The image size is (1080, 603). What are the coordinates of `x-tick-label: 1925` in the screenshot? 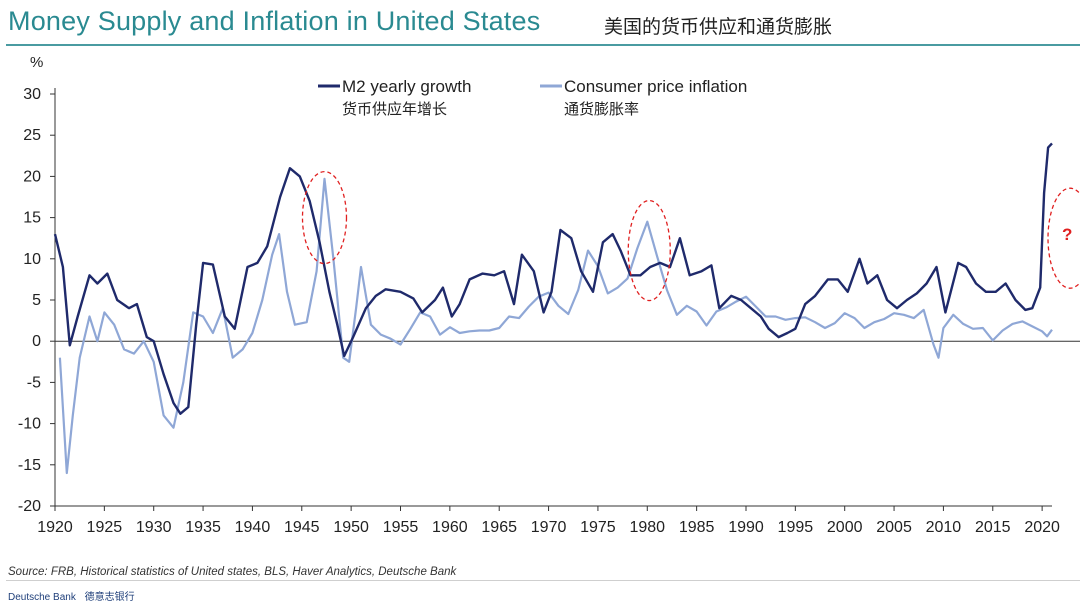 It's located at (105, 527).